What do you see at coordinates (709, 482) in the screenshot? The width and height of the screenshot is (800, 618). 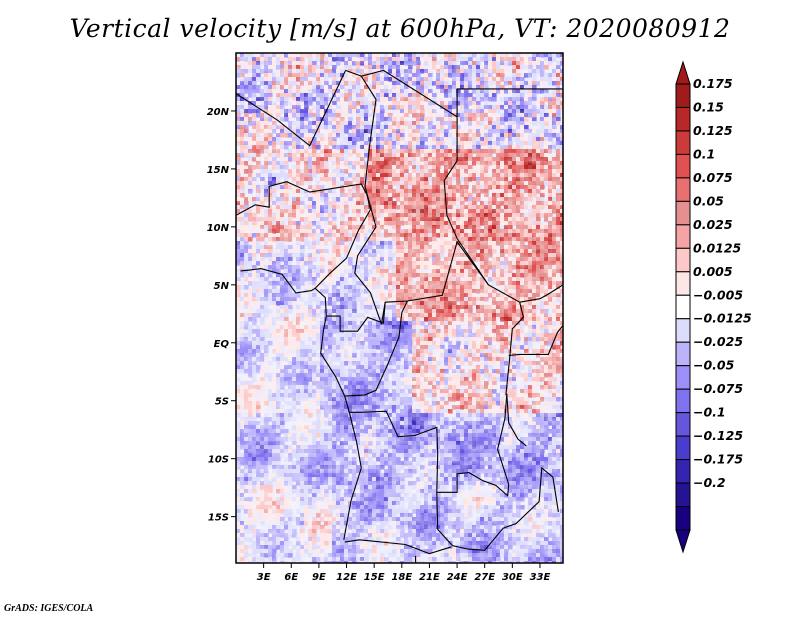 I see `colorbar-label: −0.2` at bounding box center [709, 482].